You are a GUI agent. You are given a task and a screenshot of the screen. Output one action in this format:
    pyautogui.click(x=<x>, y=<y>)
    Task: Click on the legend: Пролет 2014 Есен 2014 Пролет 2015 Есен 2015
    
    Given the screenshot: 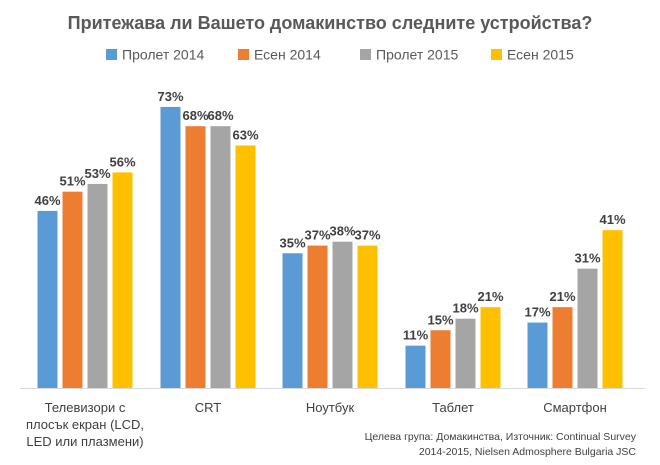 What is the action you would take?
    pyautogui.click(x=340, y=55)
    